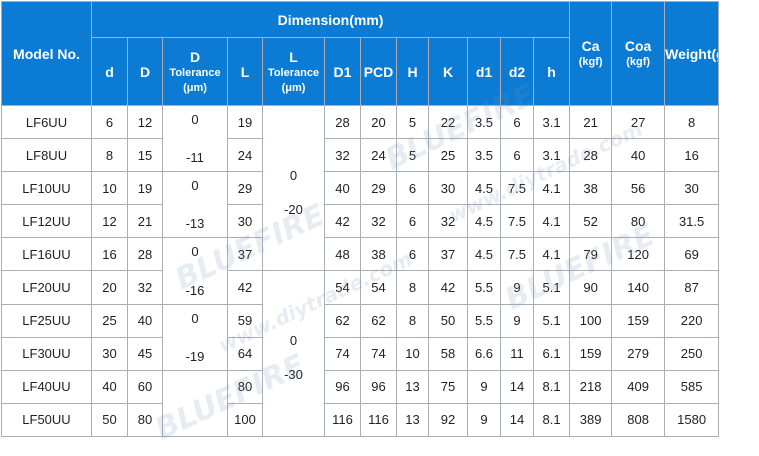 Image resolution: width=759 pixels, height=456 pixels. What do you see at coordinates (109, 287) in the screenshot?
I see `cell-d: 20` at bounding box center [109, 287].